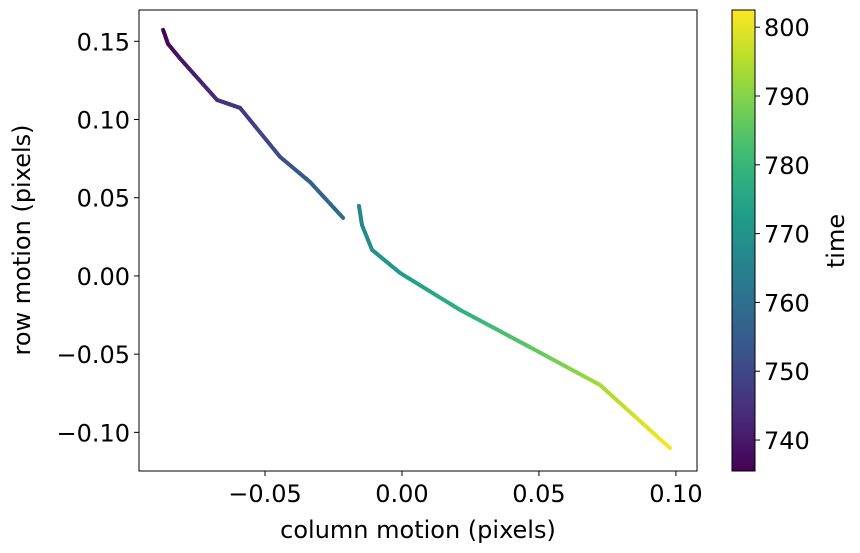 The width and height of the screenshot is (860, 553). What do you see at coordinates (538, 494) in the screenshot?
I see `x-tick-label: 0.05` at bounding box center [538, 494].